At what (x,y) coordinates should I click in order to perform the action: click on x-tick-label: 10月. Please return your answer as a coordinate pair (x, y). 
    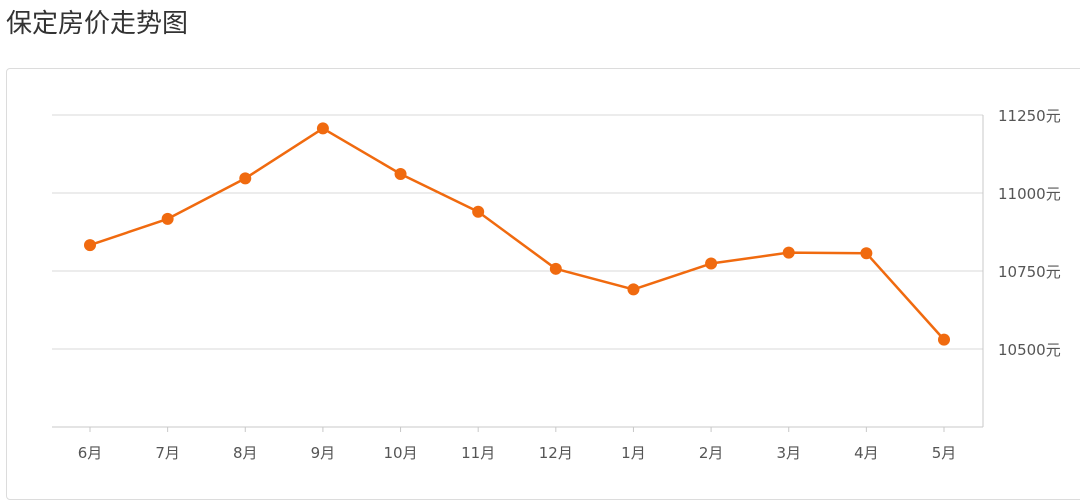
    Looking at the image, I should click on (400, 453).